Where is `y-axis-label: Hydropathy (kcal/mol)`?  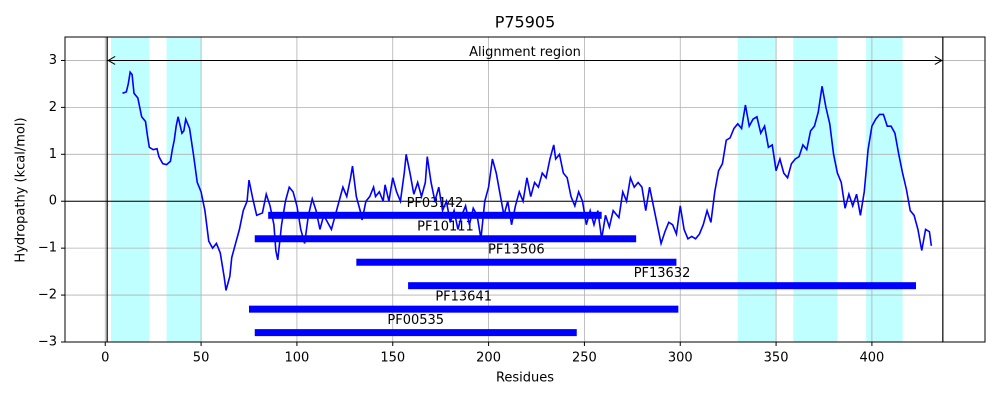
y-axis-label: Hydropathy (kcal/mol) is located at coordinates (21, 189).